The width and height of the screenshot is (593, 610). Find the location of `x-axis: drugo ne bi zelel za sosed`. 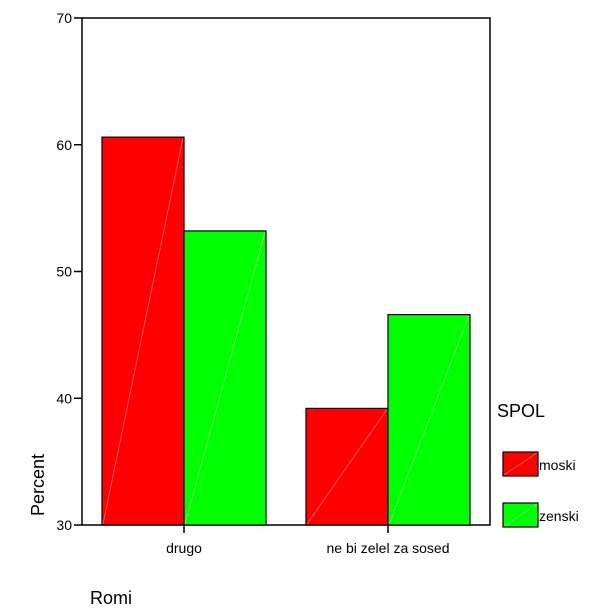

x-axis: drugo ne bi zelel za sosed is located at coordinates (307, 540).